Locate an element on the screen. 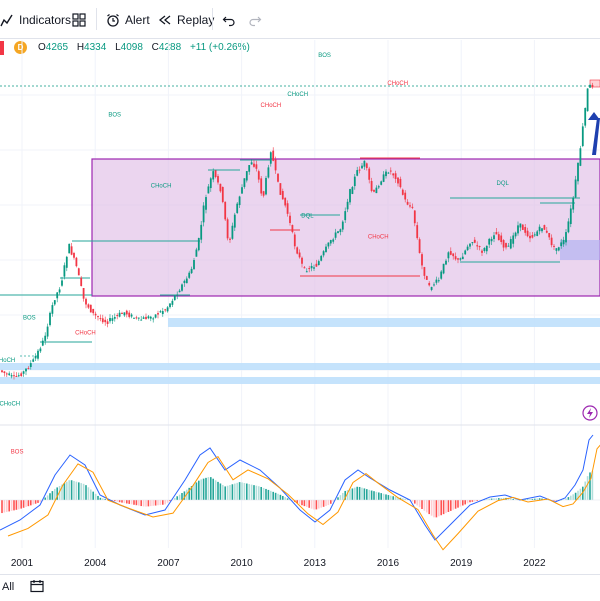 The height and width of the screenshot is (601, 600). trend-arrow is located at coordinates (596, 136).